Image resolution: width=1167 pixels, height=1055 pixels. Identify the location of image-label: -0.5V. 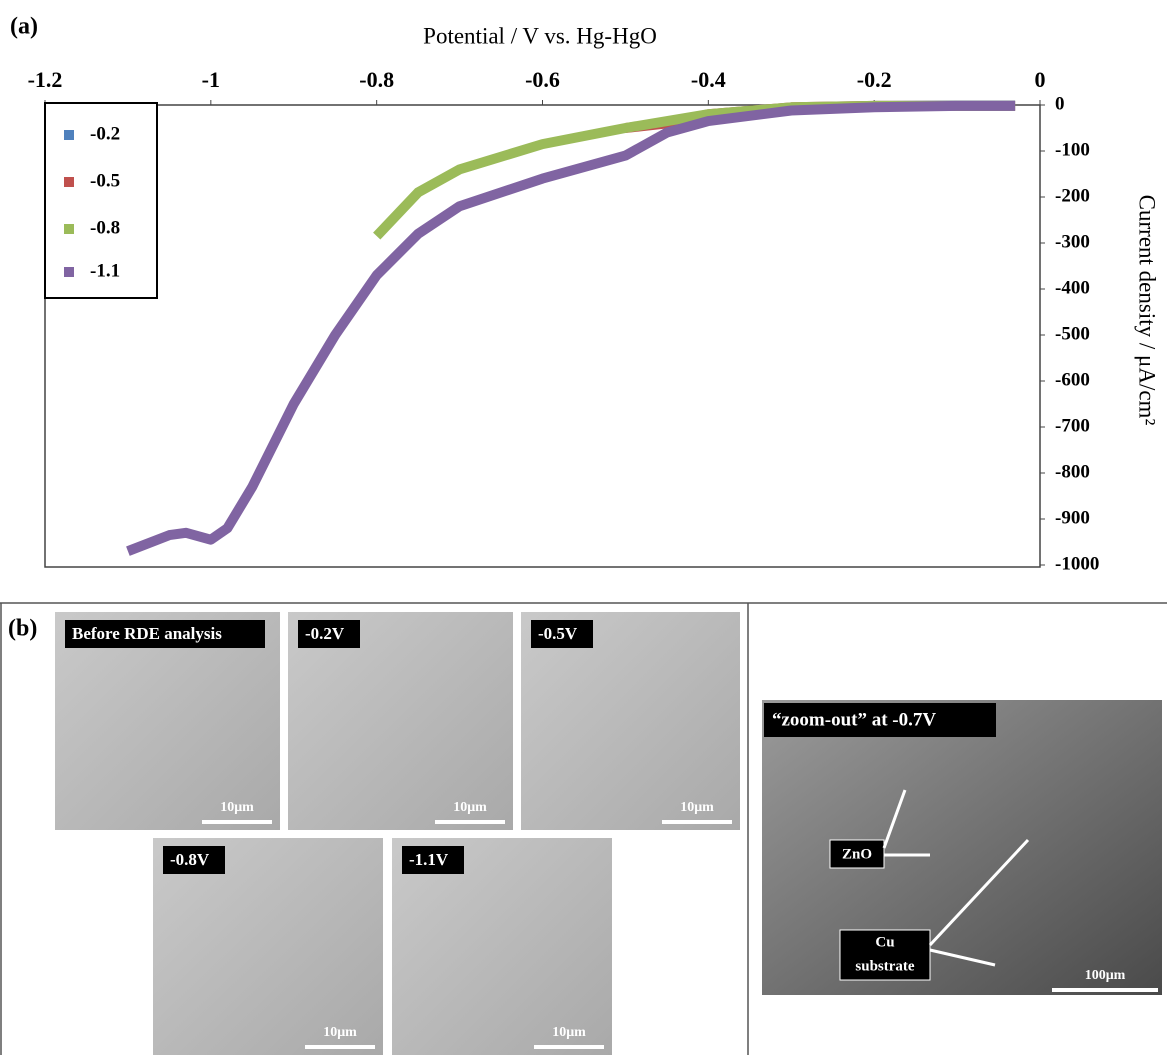
(558, 633).